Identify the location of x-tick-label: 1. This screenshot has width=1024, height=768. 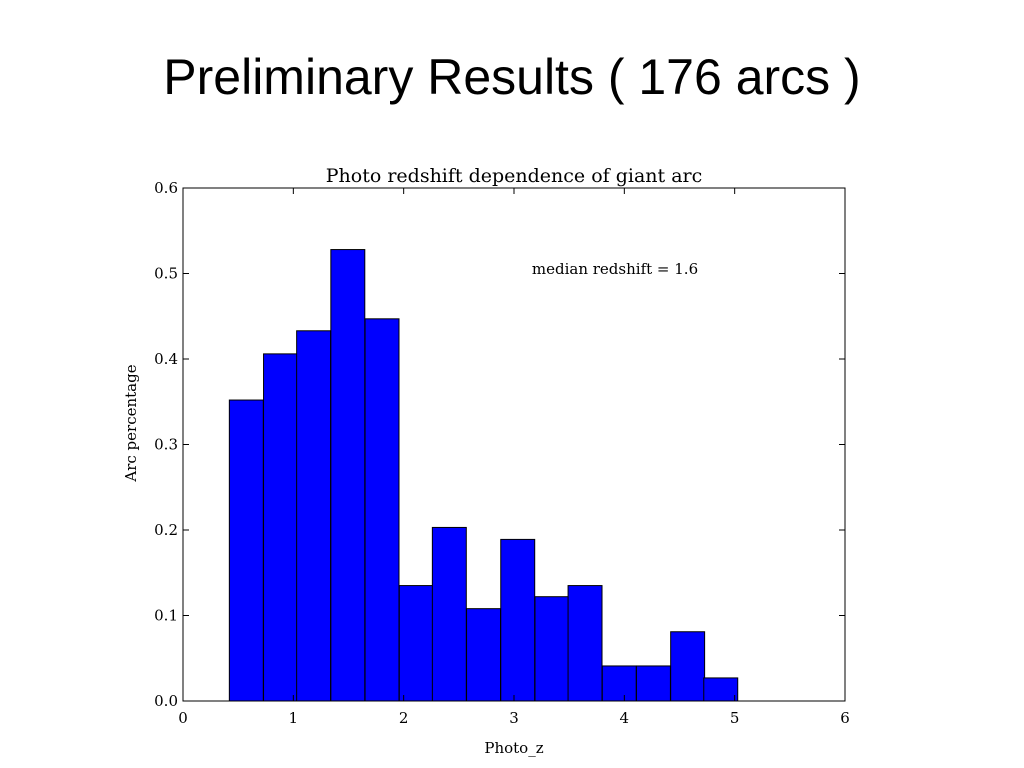
(294, 718).